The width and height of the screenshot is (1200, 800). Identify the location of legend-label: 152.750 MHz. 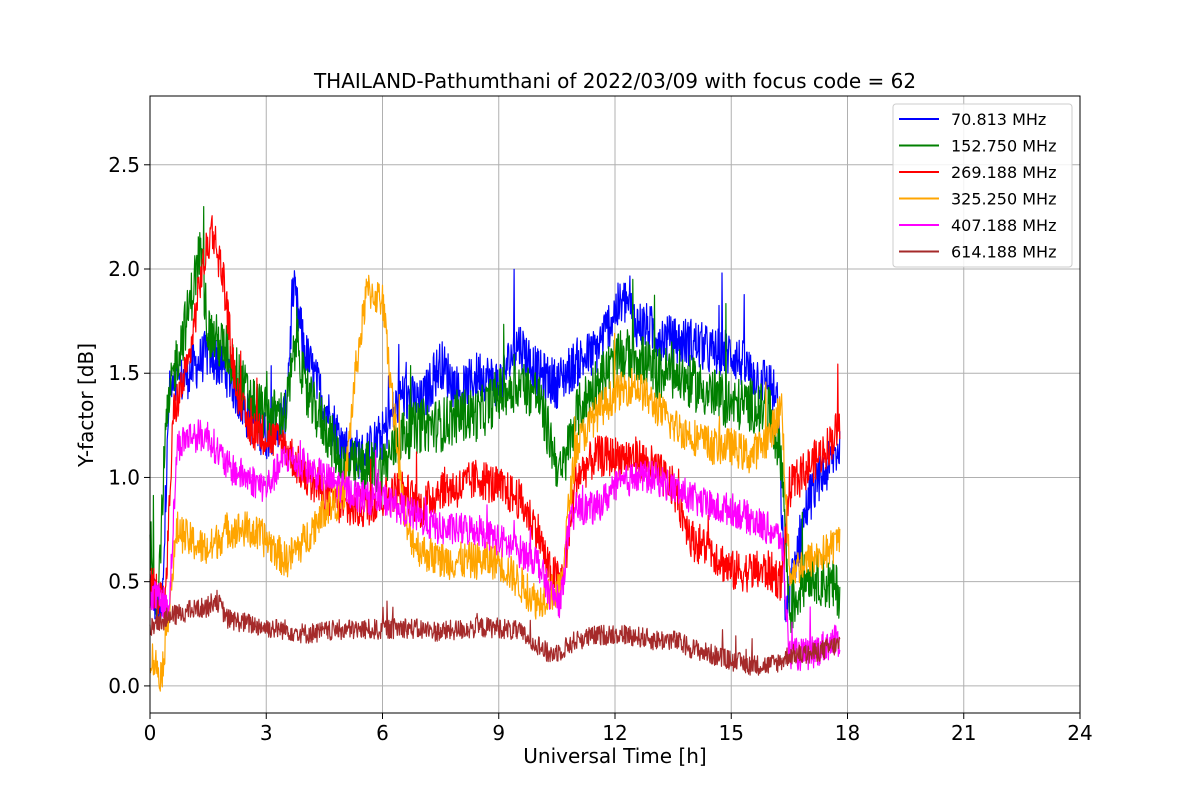
(1003, 146).